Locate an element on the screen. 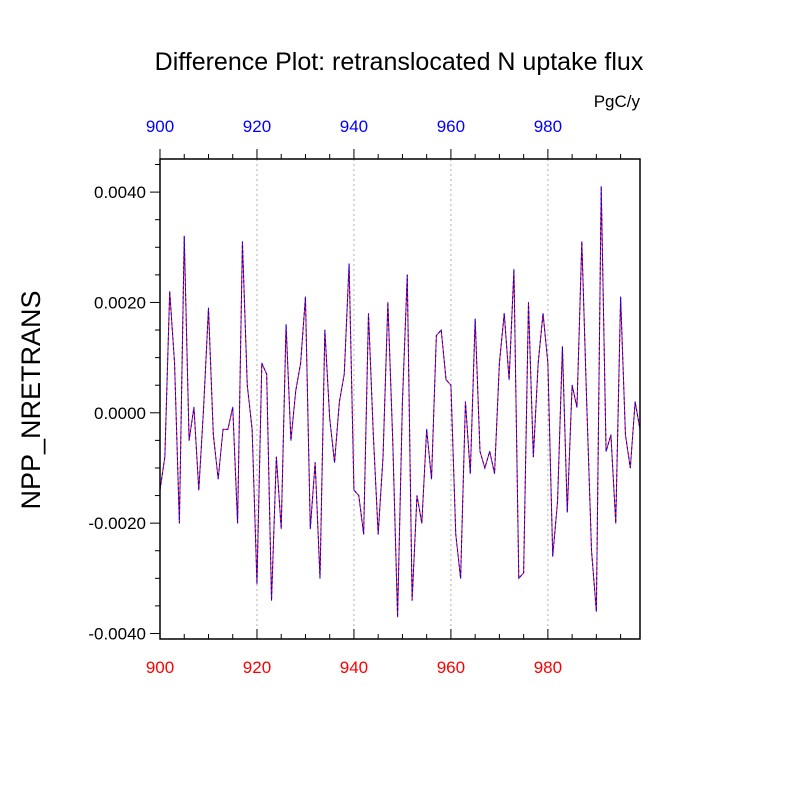  x-tick-label-top: 960 is located at coordinates (451, 126).